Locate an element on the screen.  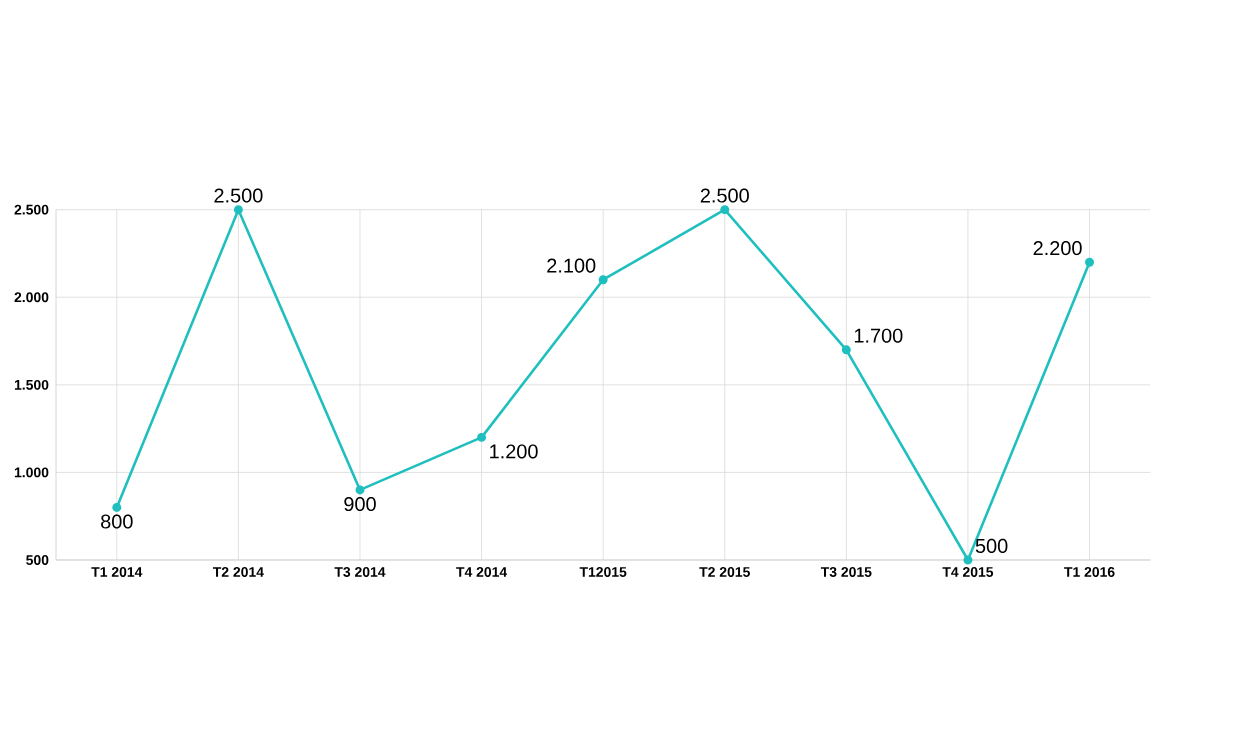
data-label: 1.700 is located at coordinates (878, 335).